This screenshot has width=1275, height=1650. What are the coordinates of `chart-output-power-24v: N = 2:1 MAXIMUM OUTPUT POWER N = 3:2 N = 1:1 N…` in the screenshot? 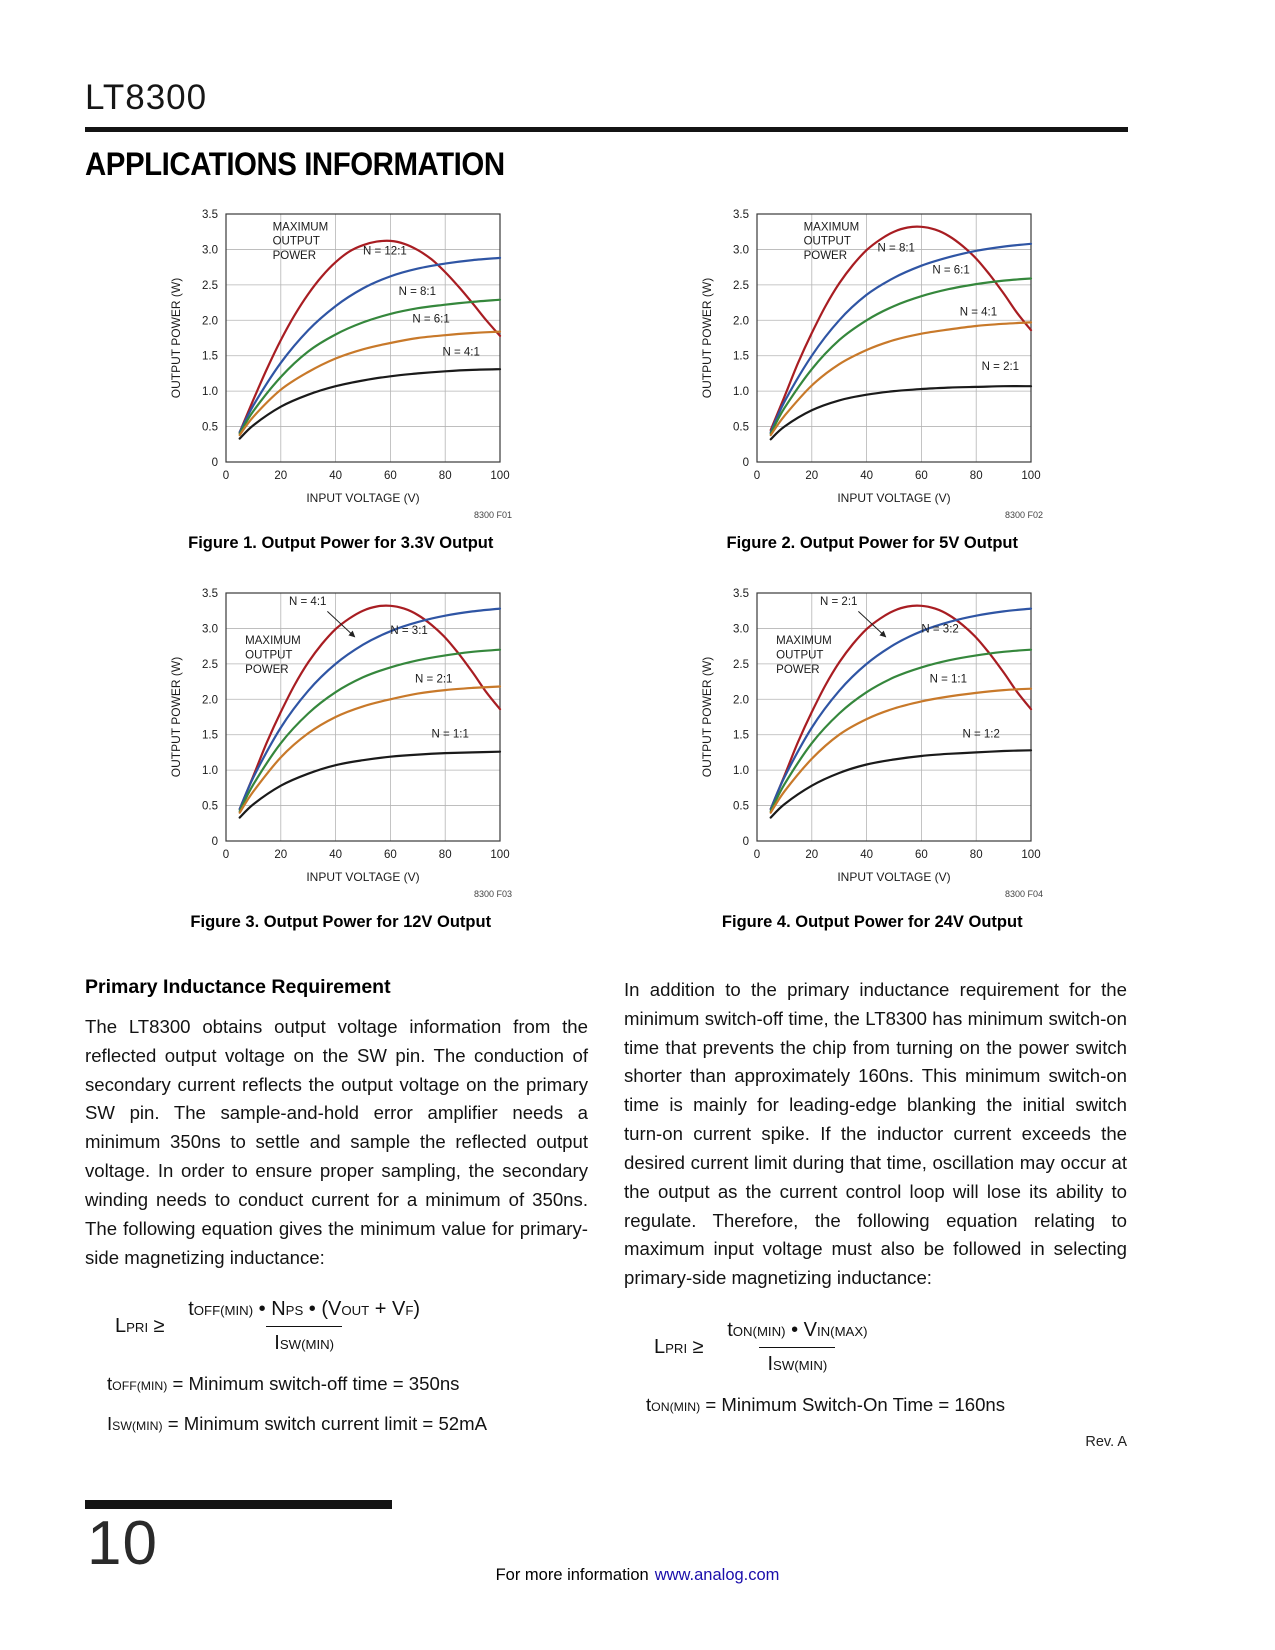 It's located at (871, 743).